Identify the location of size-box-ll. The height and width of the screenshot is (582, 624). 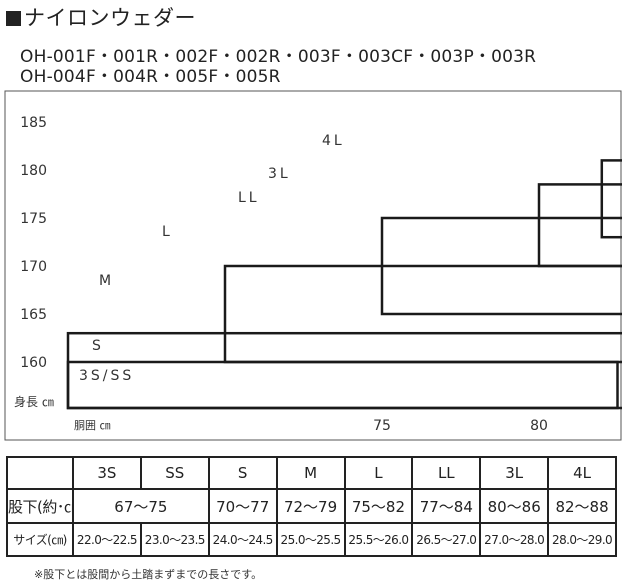
(579, 225).